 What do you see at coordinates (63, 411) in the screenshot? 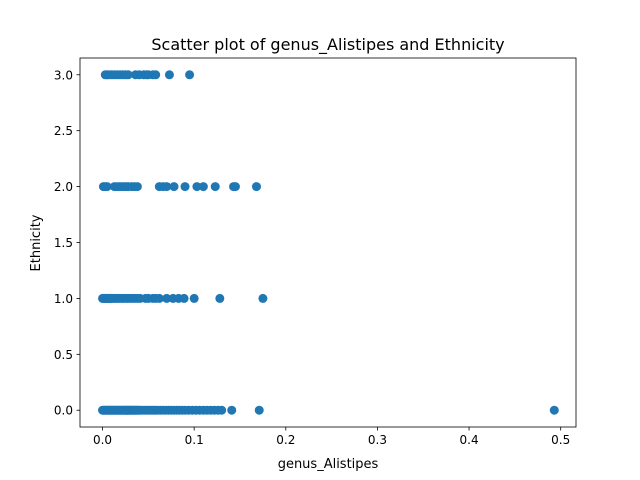
I see `y-tick-label: 0.0` at bounding box center [63, 411].